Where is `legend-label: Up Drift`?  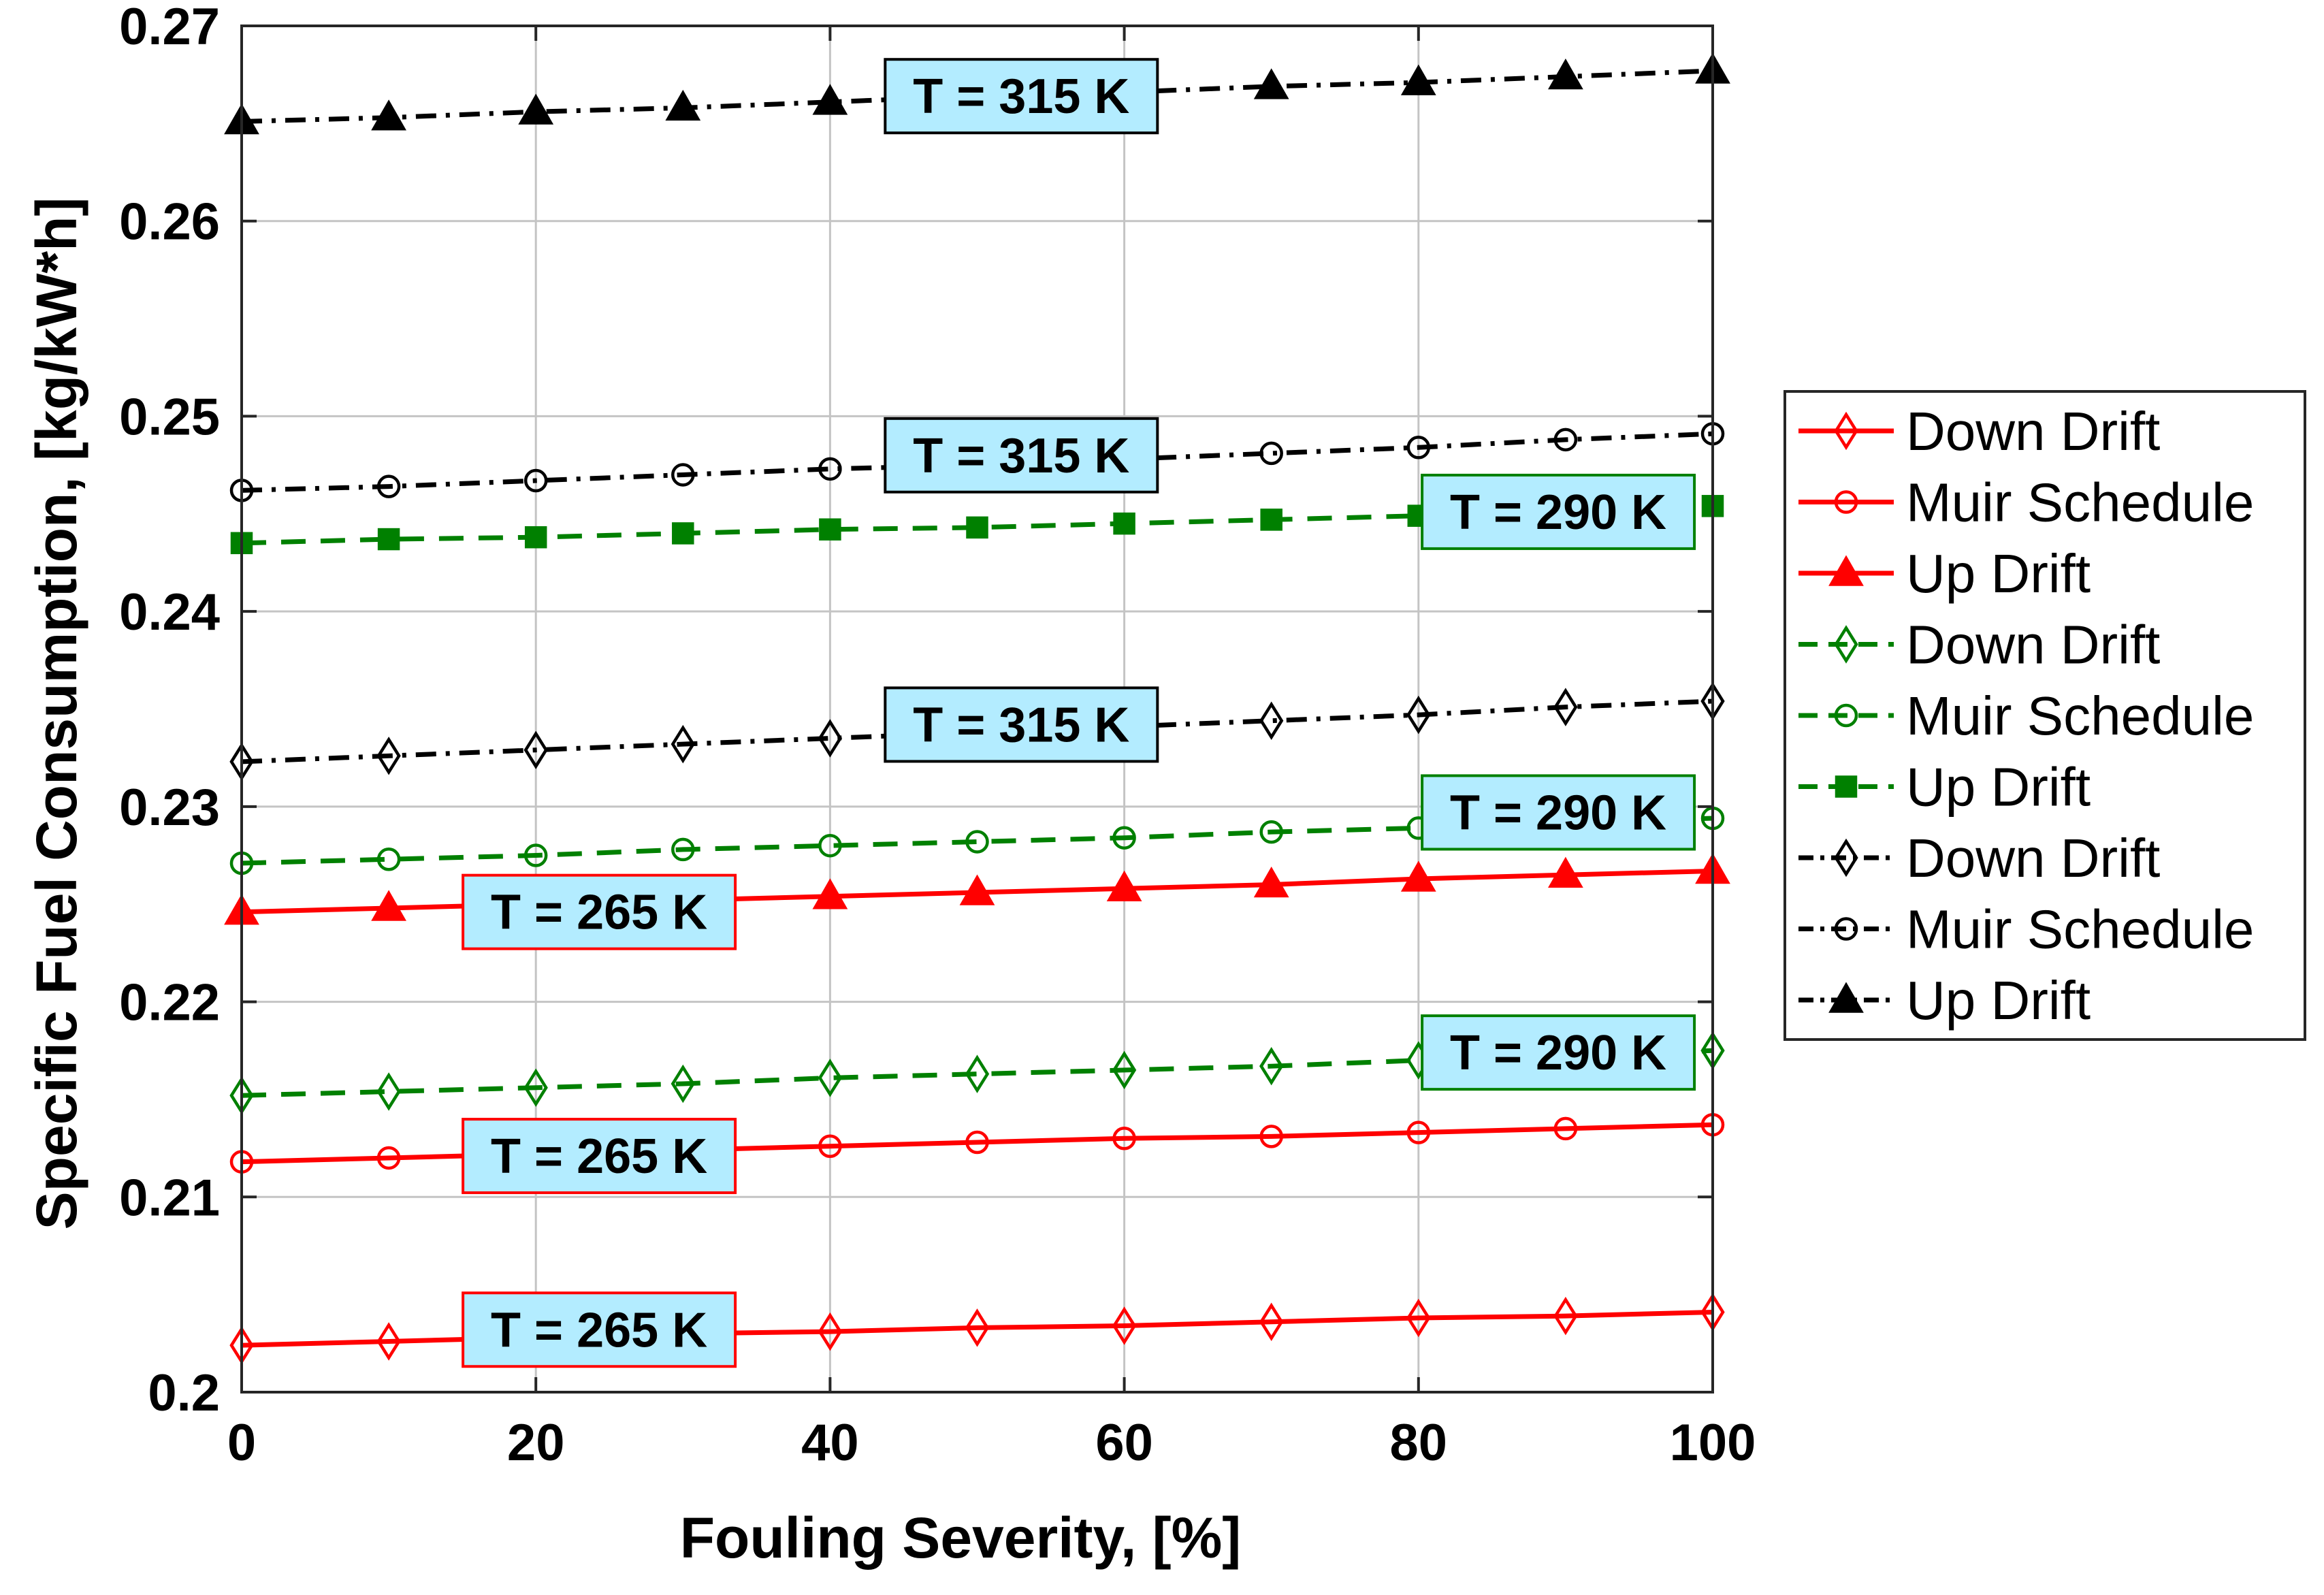
legend-label: Up Drift is located at coordinates (1998, 1001).